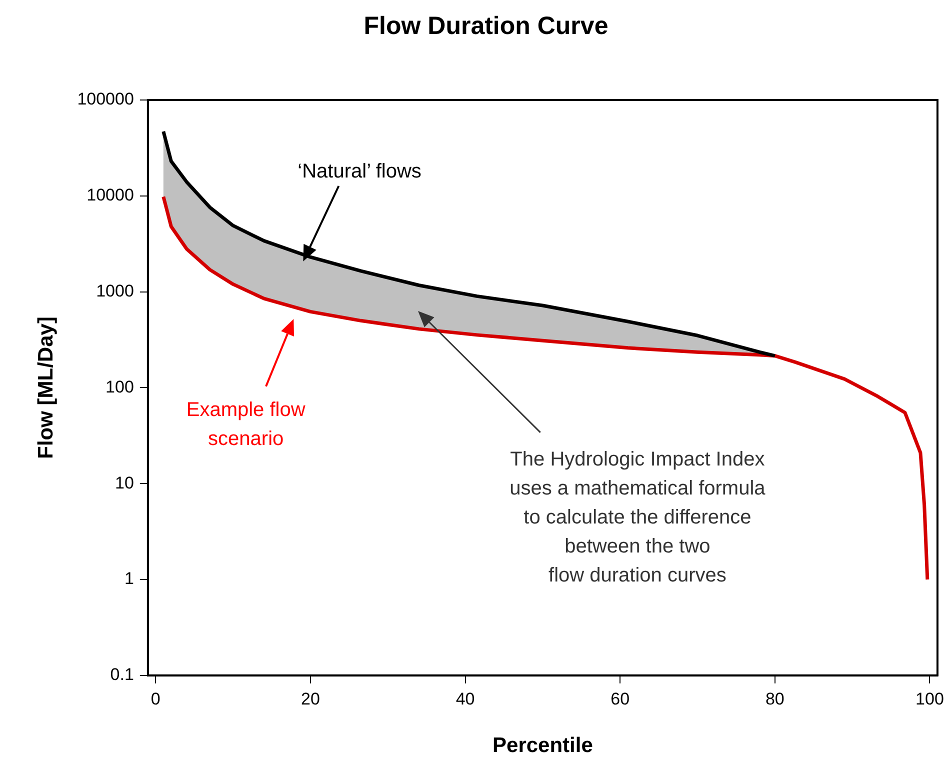 The width and height of the screenshot is (950, 767). Describe the element at coordinates (930, 698) in the screenshot. I see `x-tick-label: 100` at that location.